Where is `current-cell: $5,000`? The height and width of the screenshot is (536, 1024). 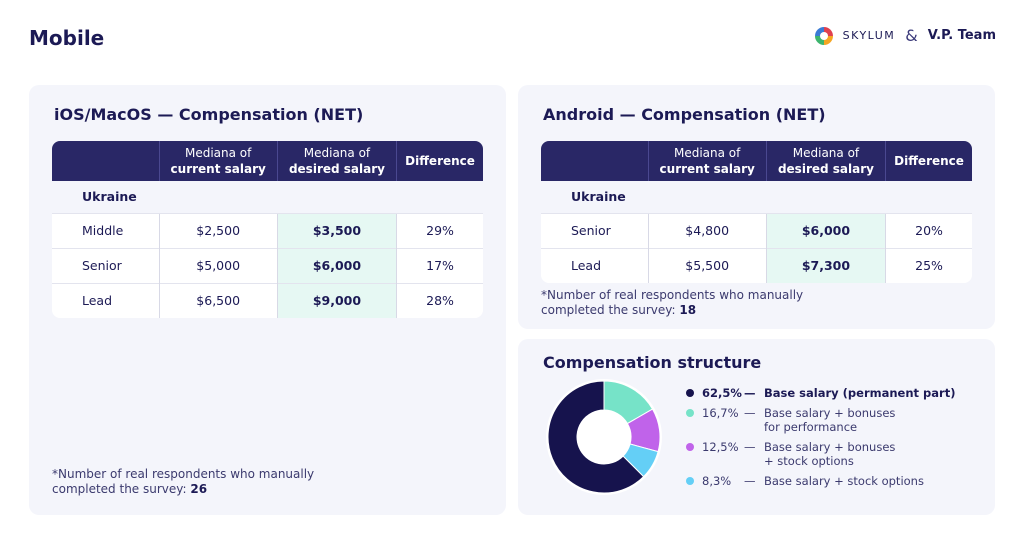
current-cell: $5,000 is located at coordinates (218, 265).